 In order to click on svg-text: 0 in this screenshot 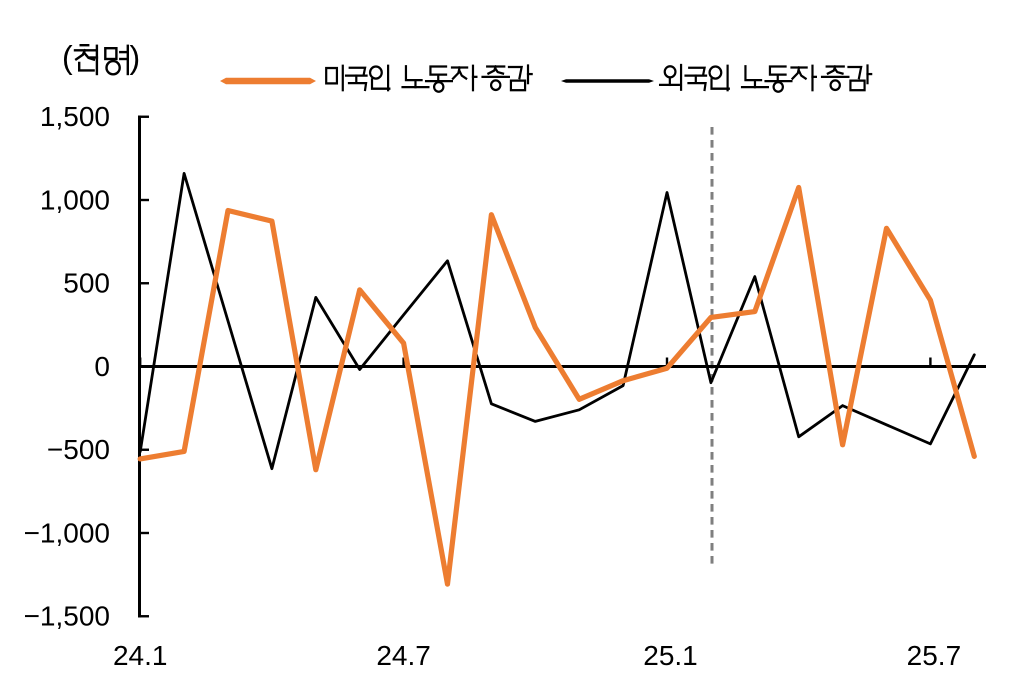, I will do `click(102, 366)`.